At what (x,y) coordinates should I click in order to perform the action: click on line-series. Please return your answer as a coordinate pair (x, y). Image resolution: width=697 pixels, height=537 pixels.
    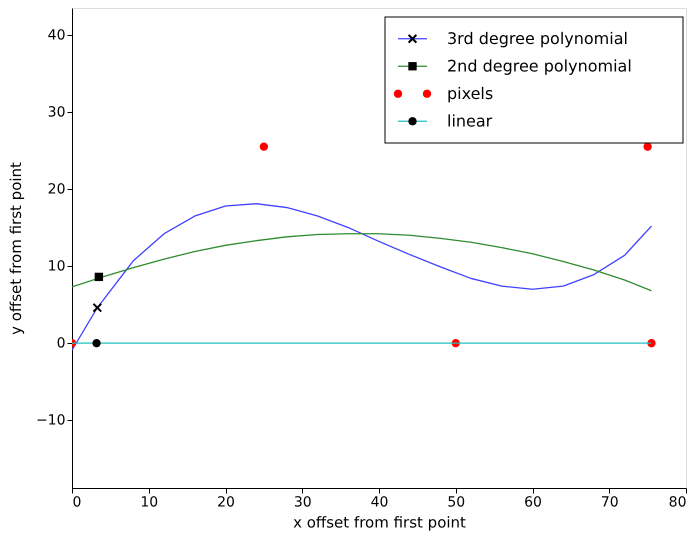
    Looking at the image, I should click on (362, 262).